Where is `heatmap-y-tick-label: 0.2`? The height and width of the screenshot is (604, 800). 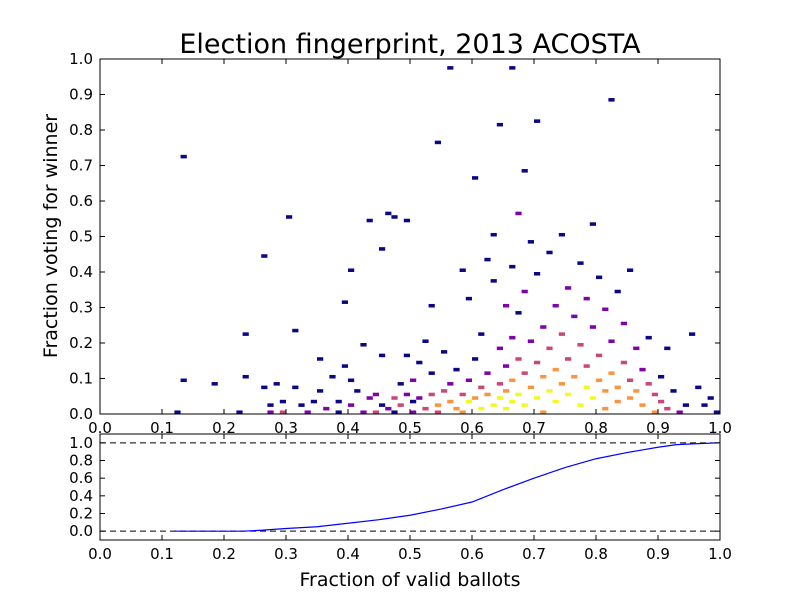
heatmap-y-tick-label: 0.2 is located at coordinates (81, 343).